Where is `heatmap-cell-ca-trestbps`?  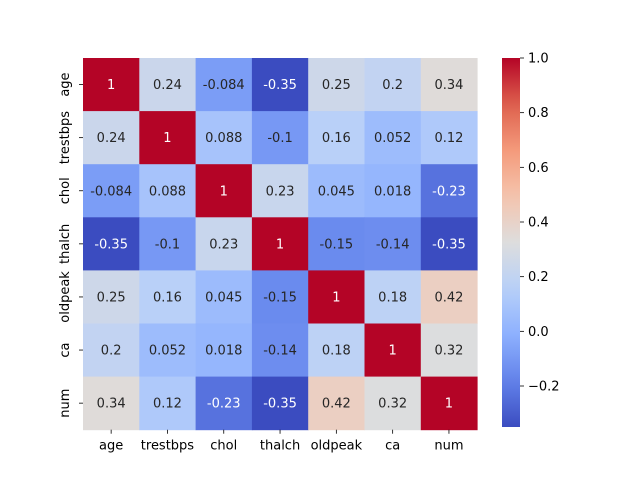 heatmap-cell-ca-trestbps is located at coordinates (168, 350).